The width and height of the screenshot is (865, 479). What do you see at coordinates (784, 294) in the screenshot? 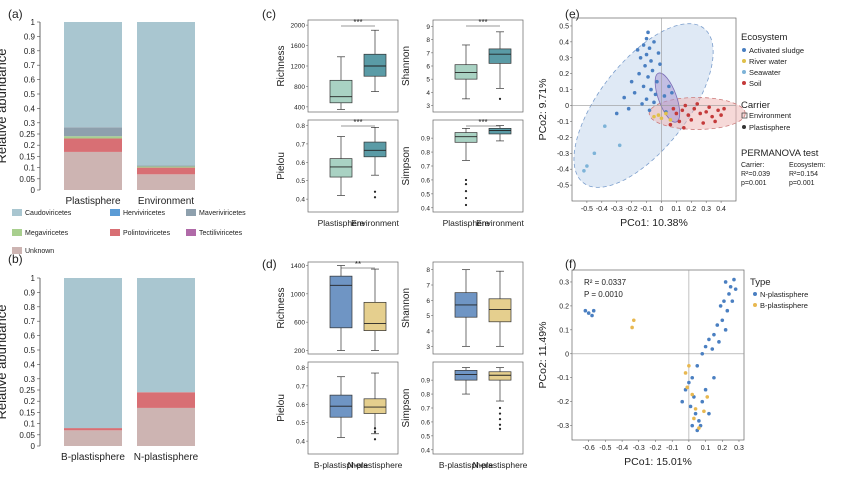
I see `legend-label: N-plastisphere` at bounding box center [784, 294].